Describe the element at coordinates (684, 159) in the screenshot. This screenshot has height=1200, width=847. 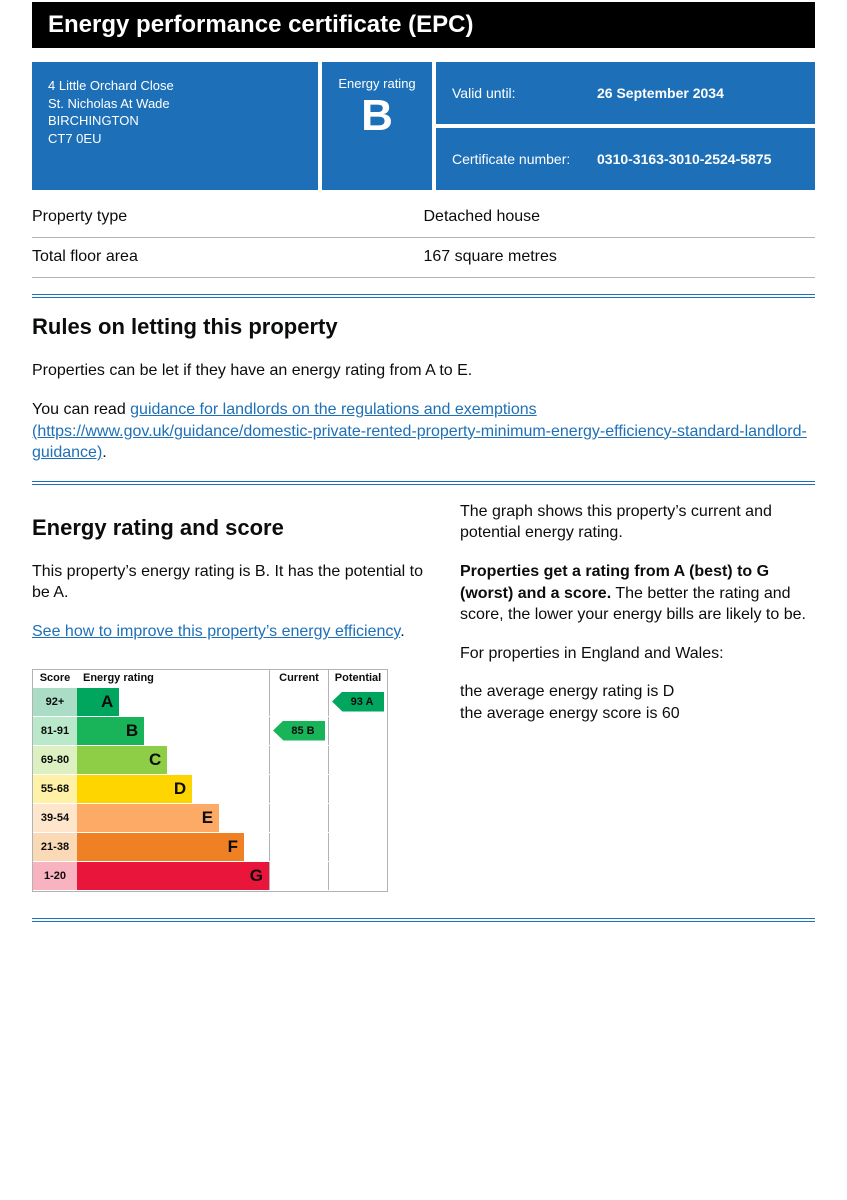
I see `certificate-number-value: 0310-3163-3010-2524-5875` at that location.